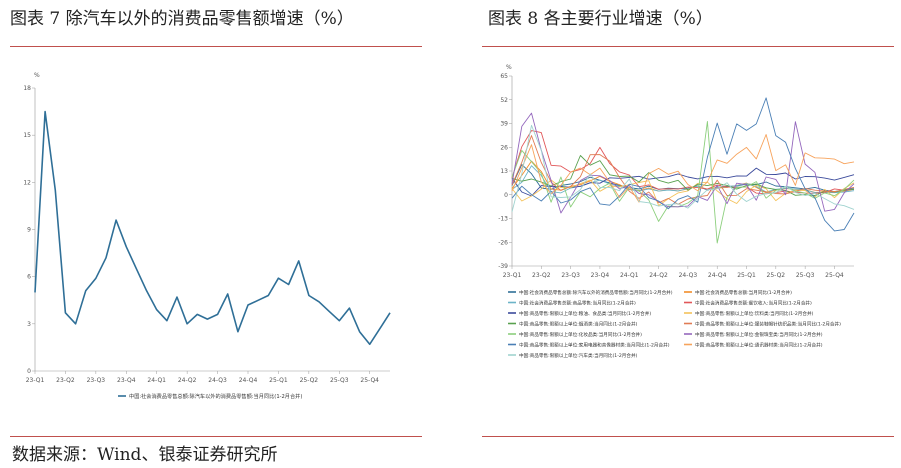 This screenshot has height=468, width=901. What do you see at coordinates (580, 334) in the screenshot?
I see `legend-label: 中国:商品零售:限额以上单位:化妆品类:当月同比(1-2月合并)` at bounding box center [580, 334].